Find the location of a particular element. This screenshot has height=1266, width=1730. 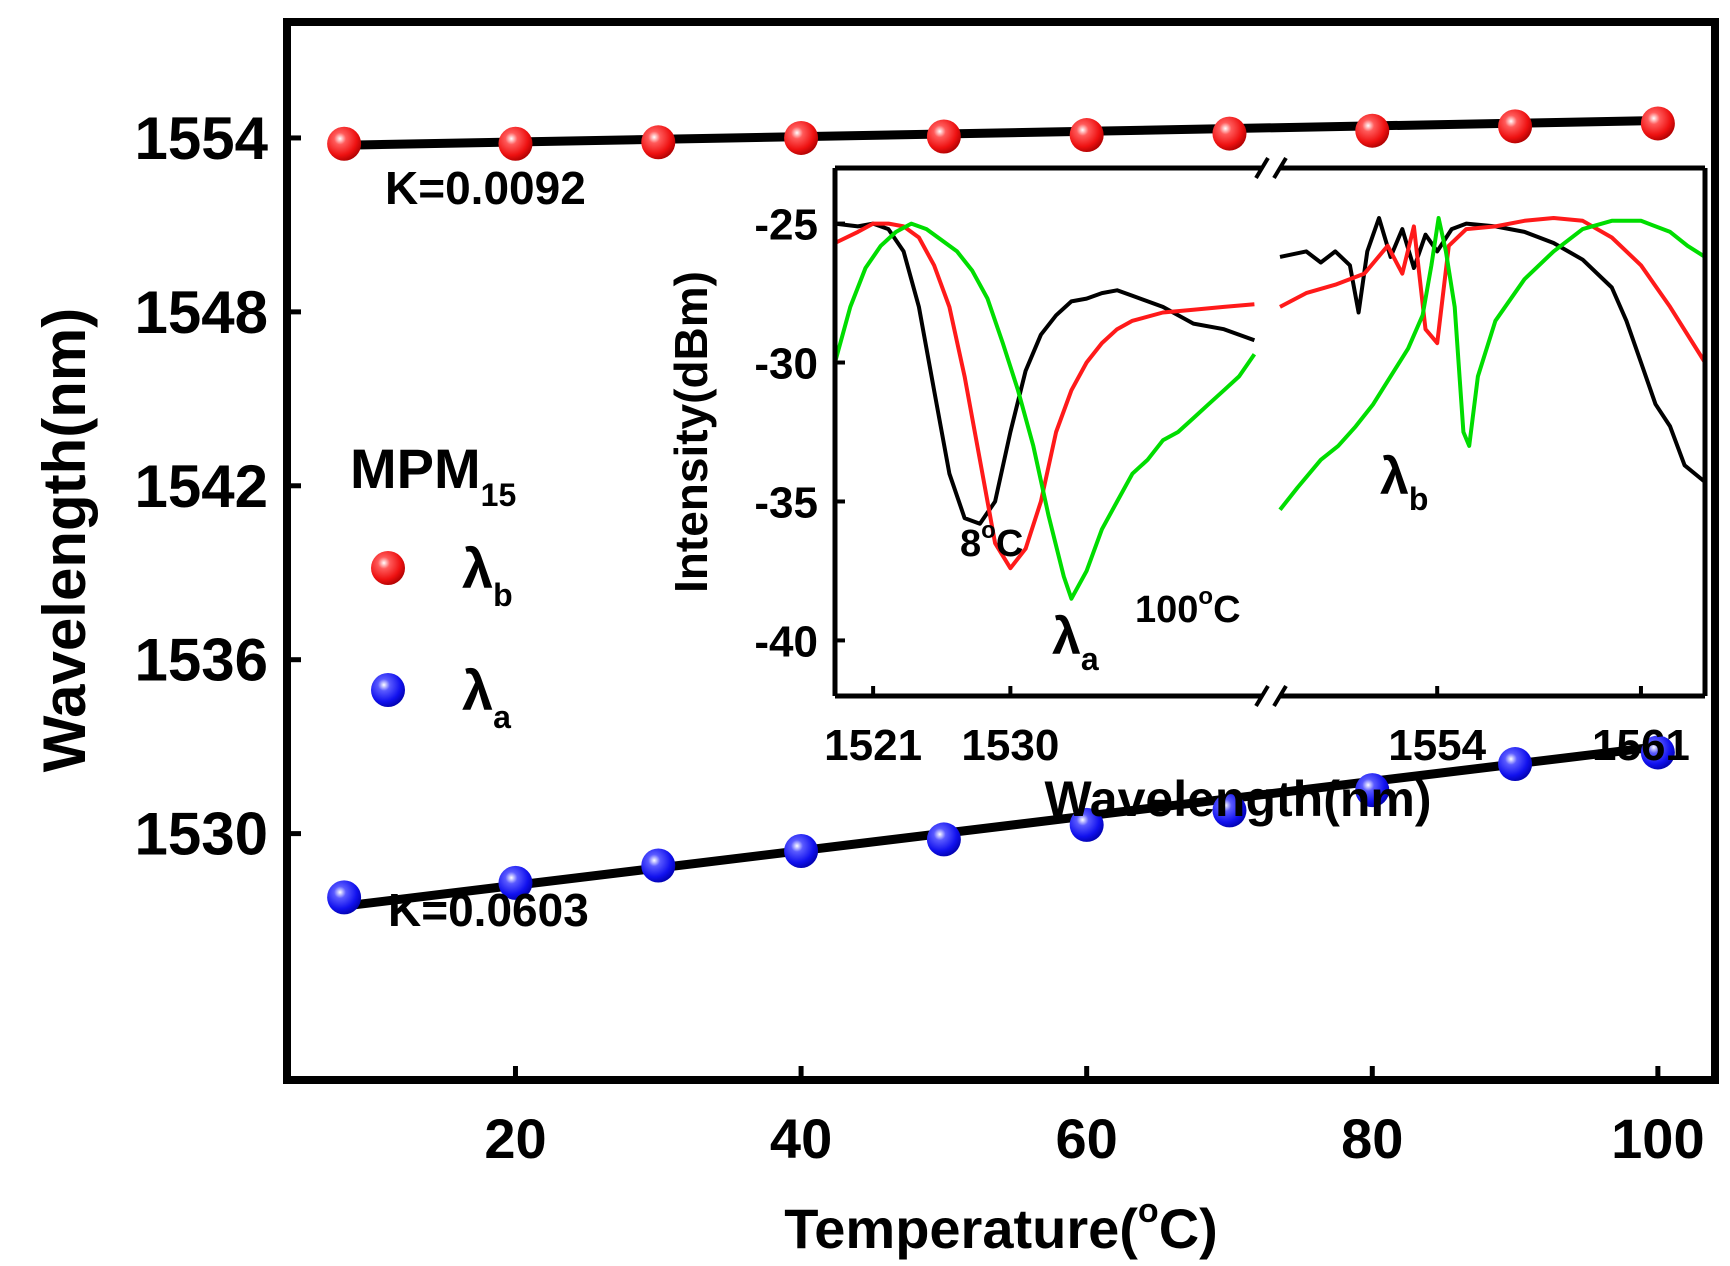

x-tick-label: 20 is located at coordinates (515, 1138).